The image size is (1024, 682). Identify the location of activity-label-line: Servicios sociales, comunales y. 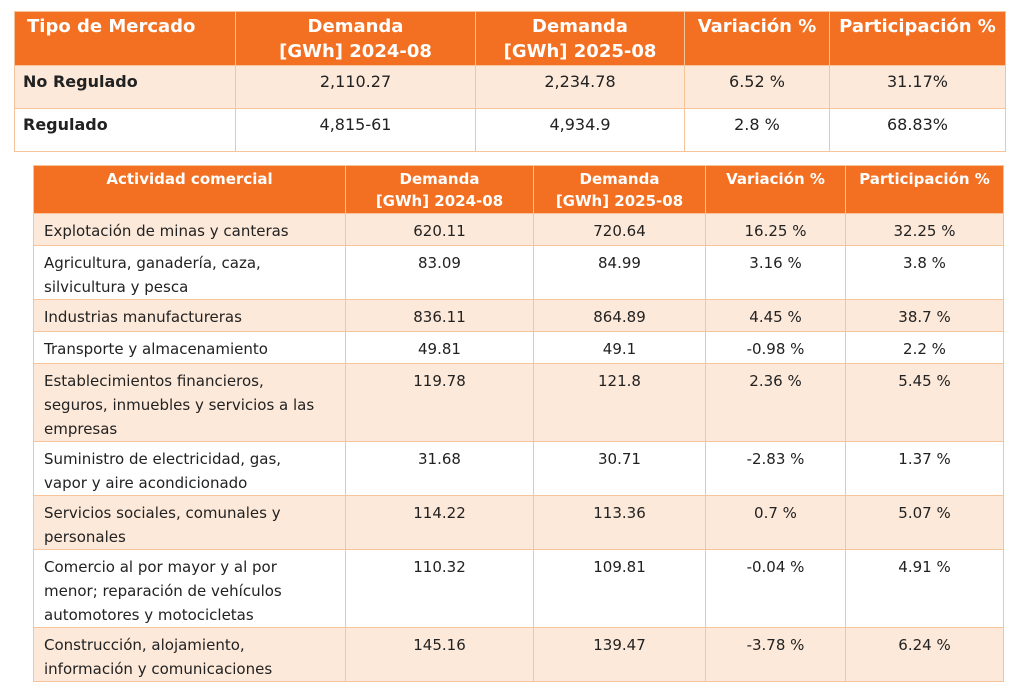
(162, 513).